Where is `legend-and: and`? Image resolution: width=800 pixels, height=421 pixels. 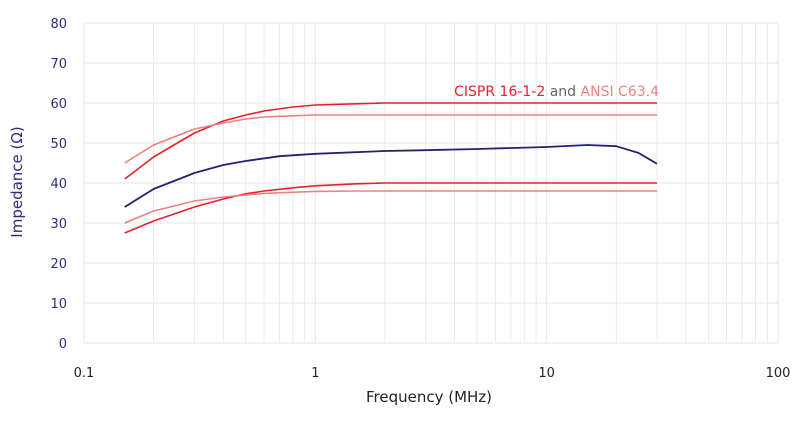
legend-and: and is located at coordinates (562, 92).